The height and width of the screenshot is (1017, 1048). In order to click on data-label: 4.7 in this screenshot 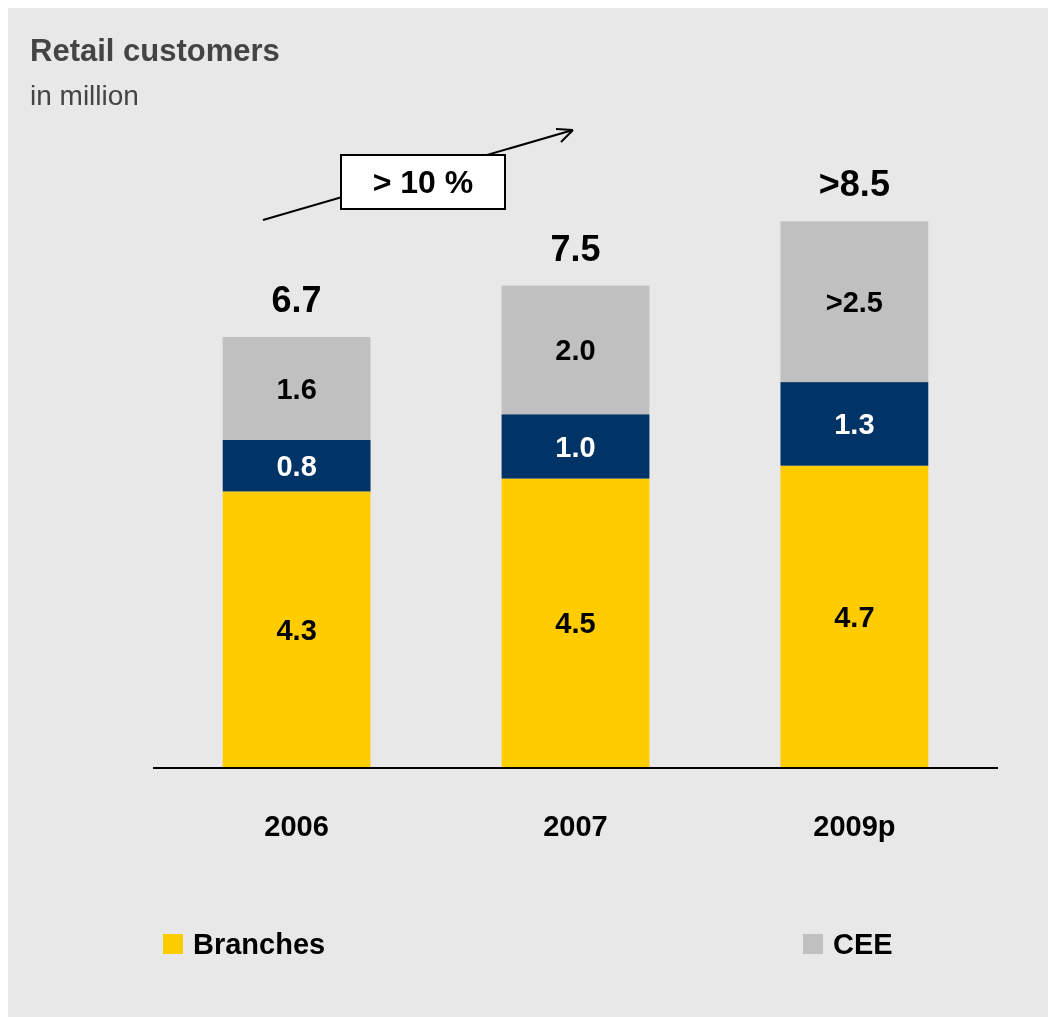, I will do `click(854, 617)`.